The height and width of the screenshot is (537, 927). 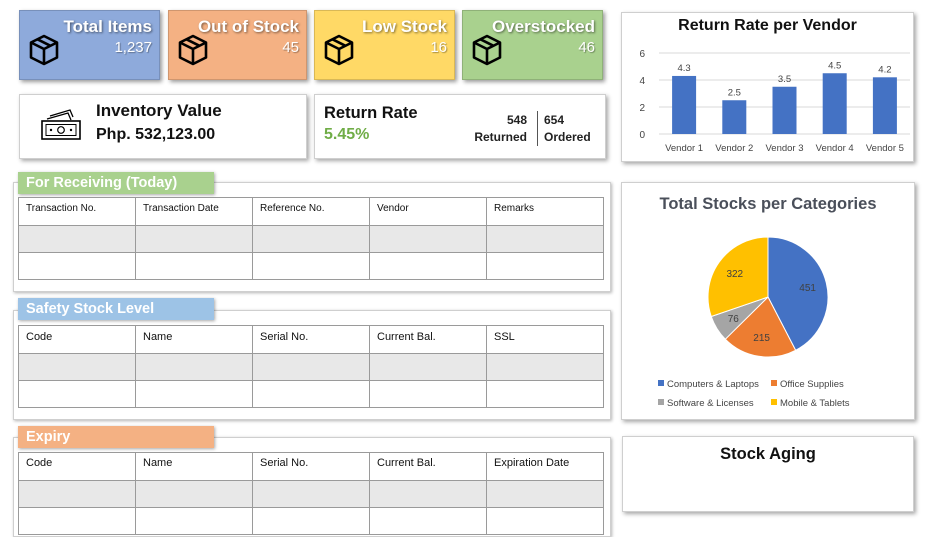 What do you see at coordinates (683, 68) in the screenshot?
I see `data-label: 4.3` at bounding box center [683, 68].